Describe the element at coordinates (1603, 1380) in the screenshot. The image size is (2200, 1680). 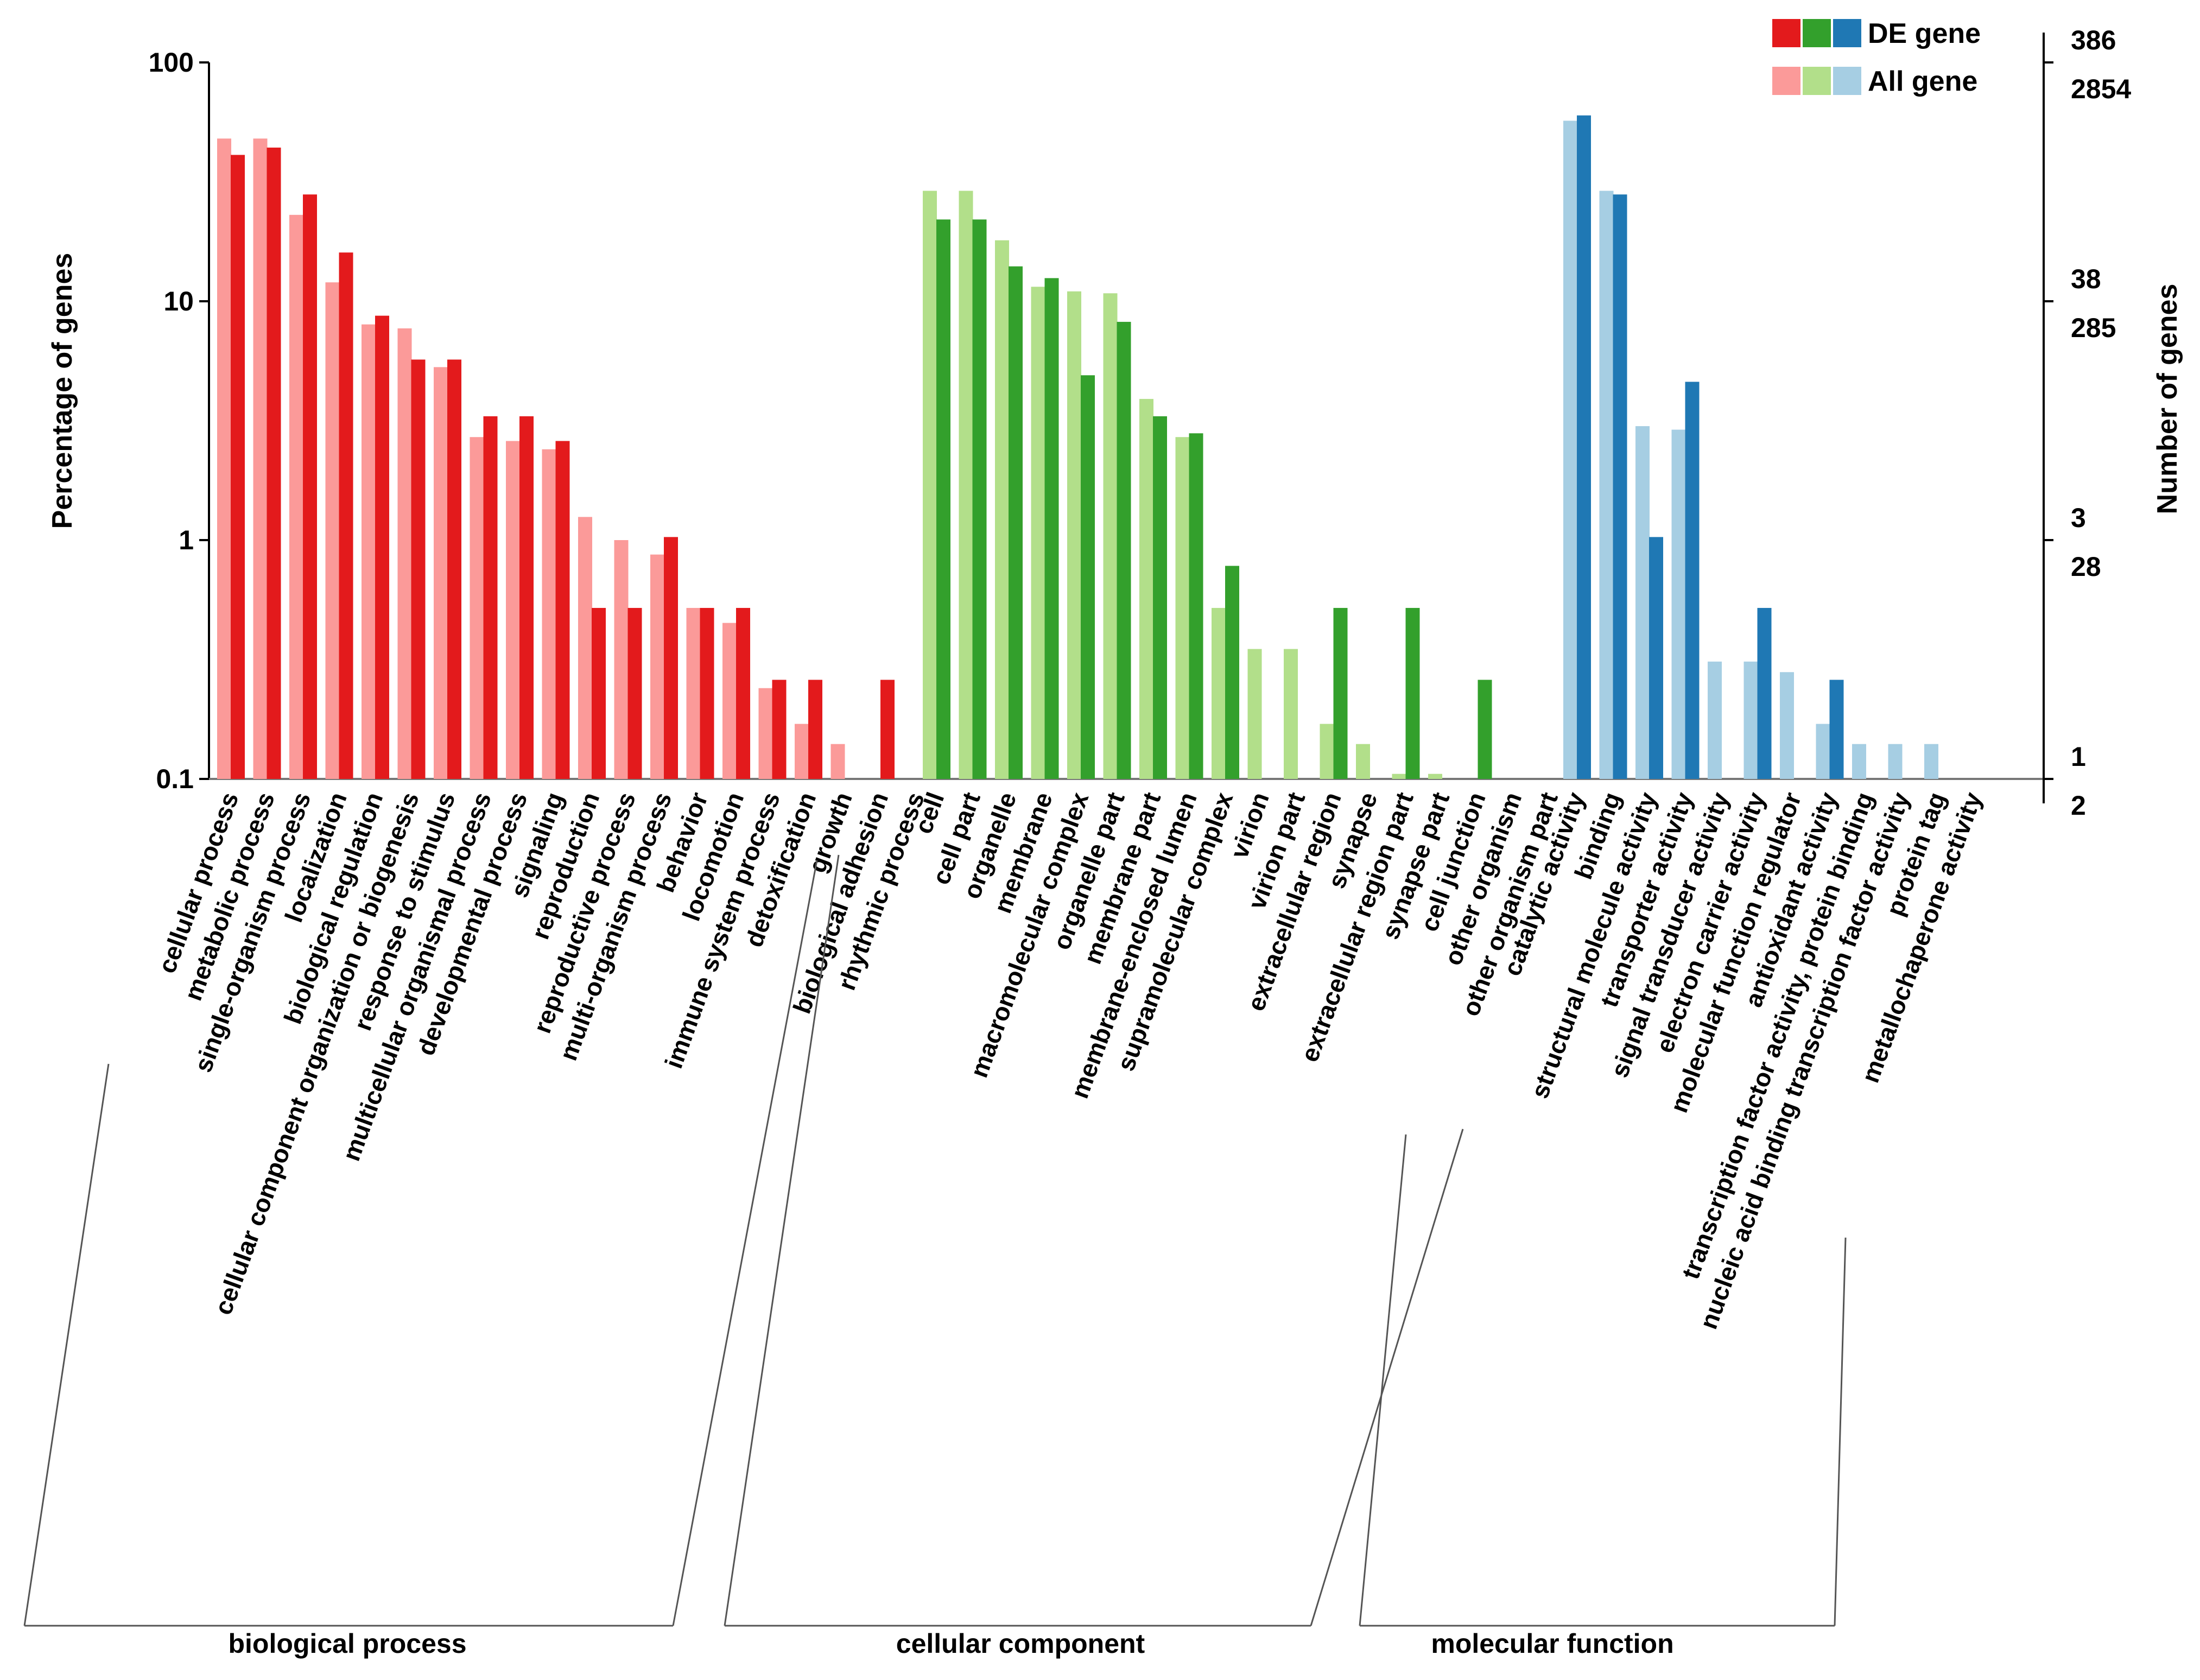
I see `bracket-line` at that location.